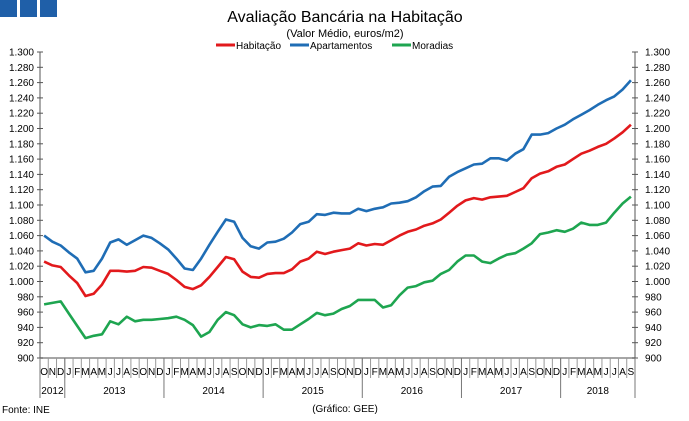 Image resolution: width=689 pixels, height=421 pixels. What do you see at coordinates (25, 297) in the screenshot?
I see `y-tick-label: 980` at bounding box center [25, 297].